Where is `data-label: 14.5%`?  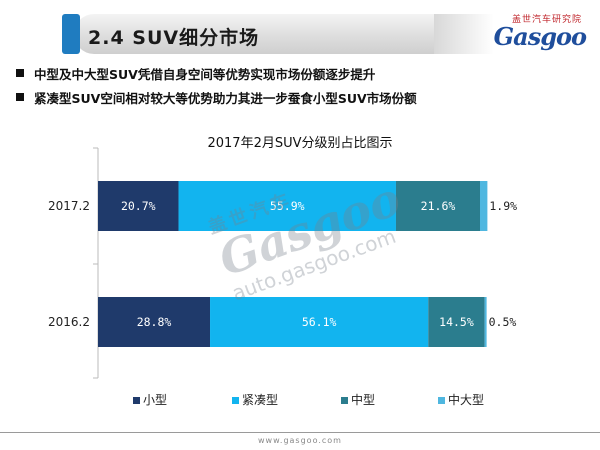
data-label: 14.5% is located at coordinates (456, 322).